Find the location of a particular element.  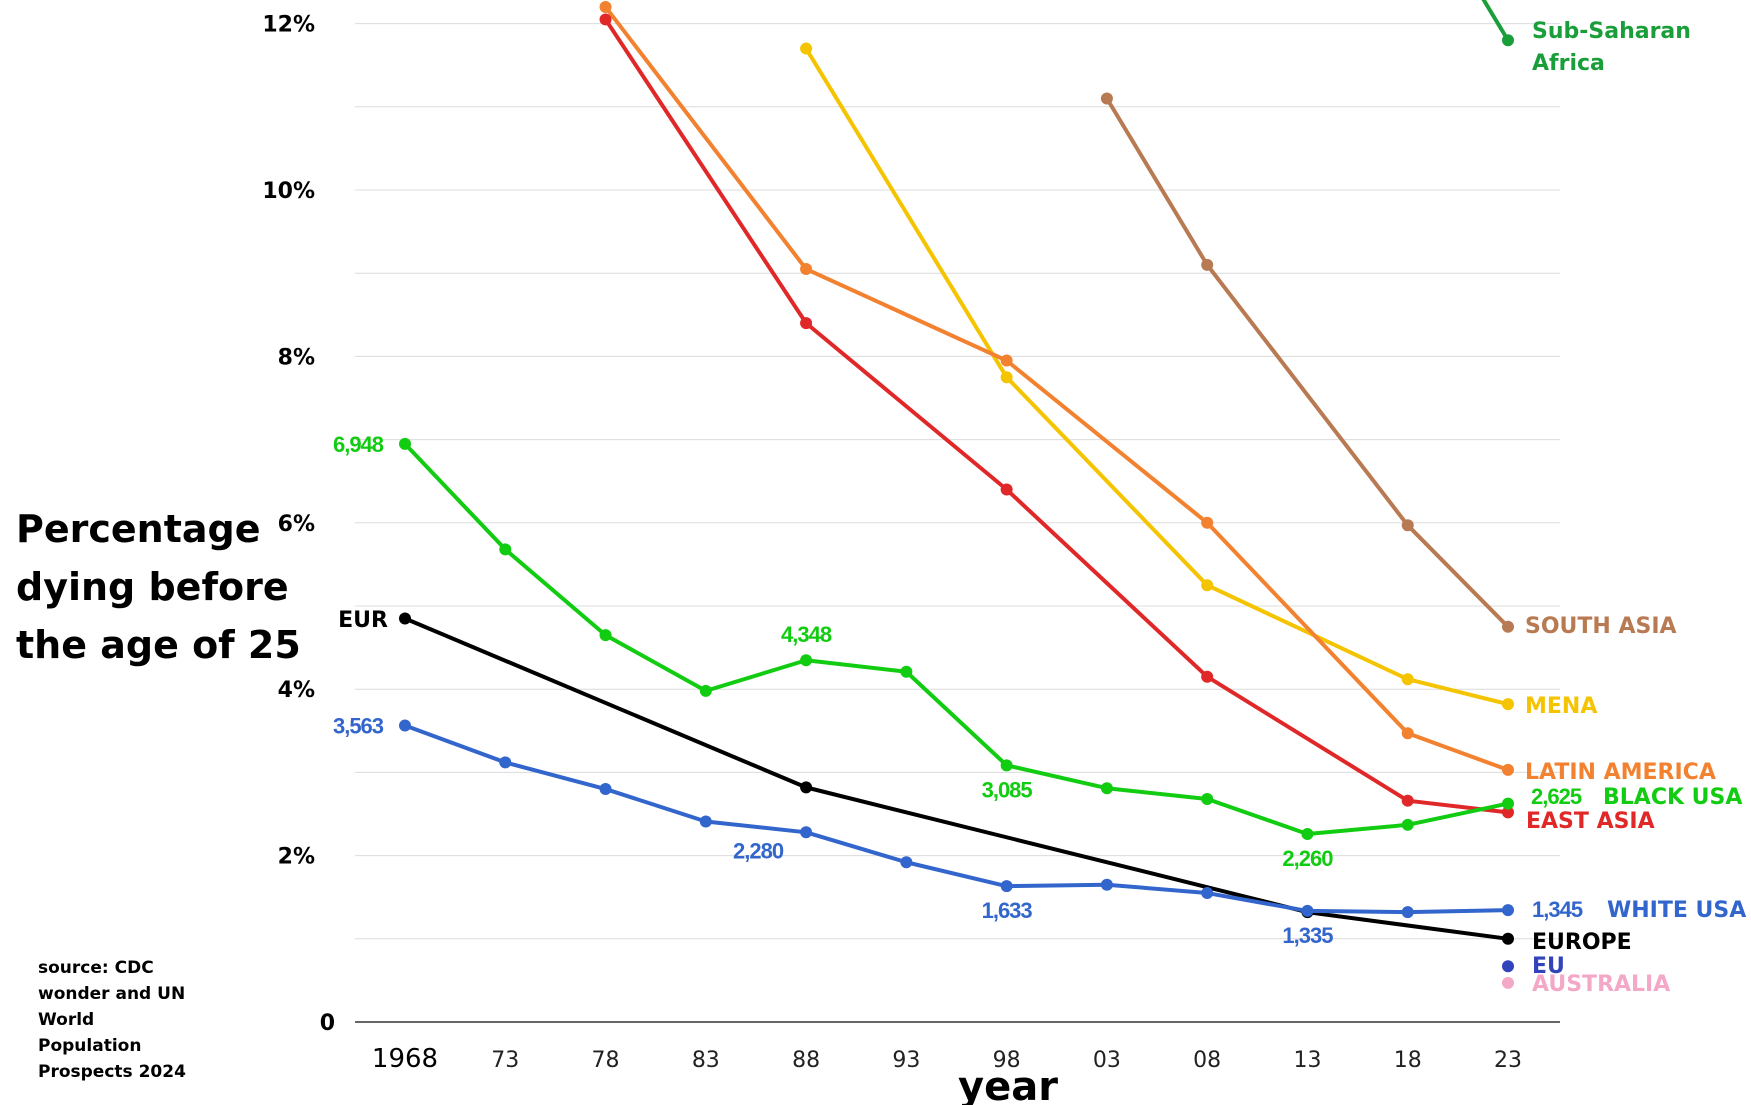

source-line: wonder and UN is located at coordinates (112, 994).